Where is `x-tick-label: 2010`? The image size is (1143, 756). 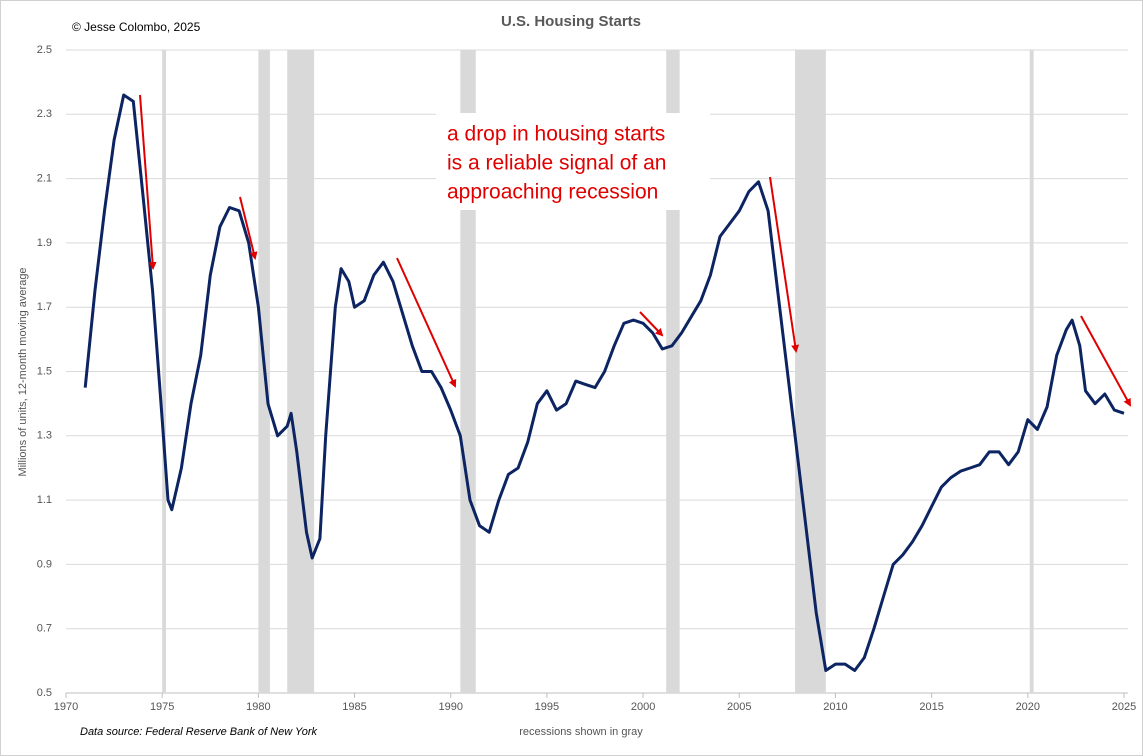
x-tick-label: 2010 is located at coordinates (835, 707).